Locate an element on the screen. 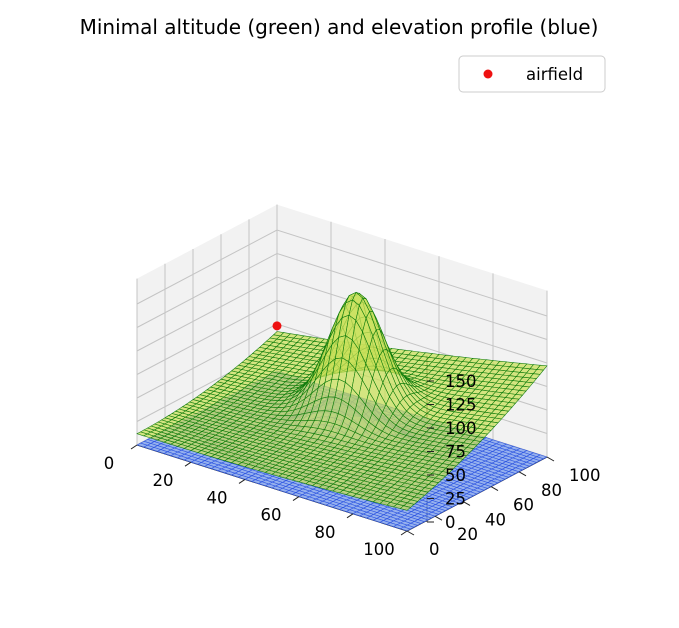  legend-marker-airfield is located at coordinates (488, 74).